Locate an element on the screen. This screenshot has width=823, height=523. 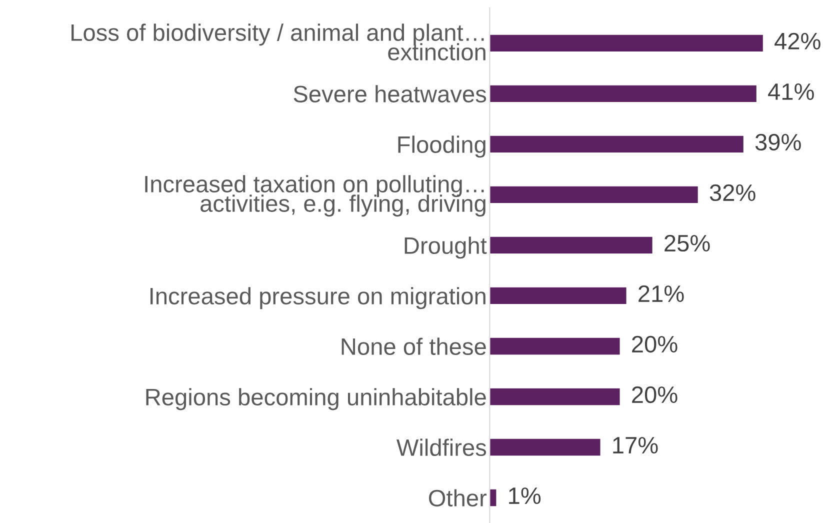
data-label: 32% is located at coordinates (733, 193).